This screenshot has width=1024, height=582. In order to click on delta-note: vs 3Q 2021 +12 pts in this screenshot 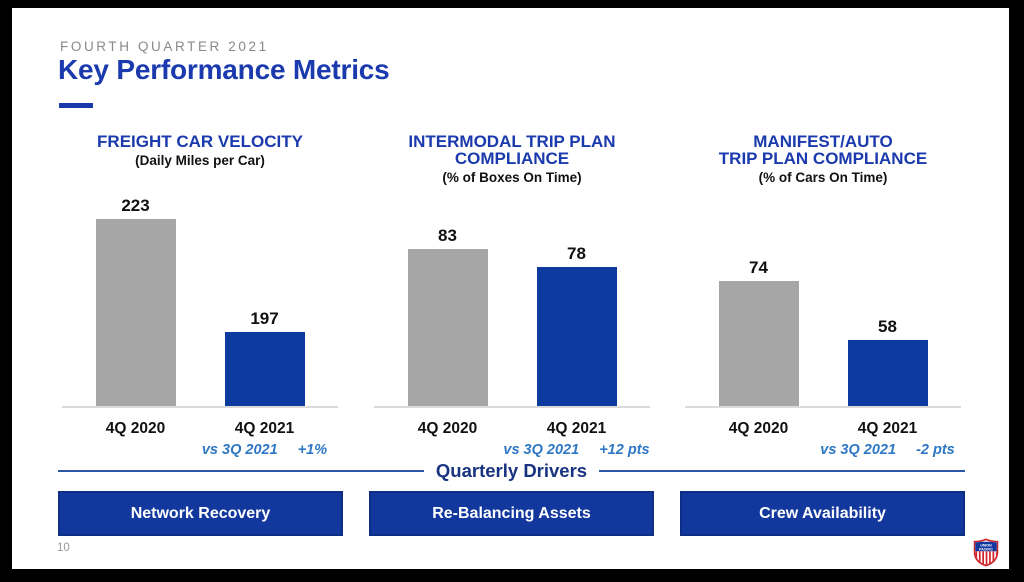, I will do `click(512, 450)`.